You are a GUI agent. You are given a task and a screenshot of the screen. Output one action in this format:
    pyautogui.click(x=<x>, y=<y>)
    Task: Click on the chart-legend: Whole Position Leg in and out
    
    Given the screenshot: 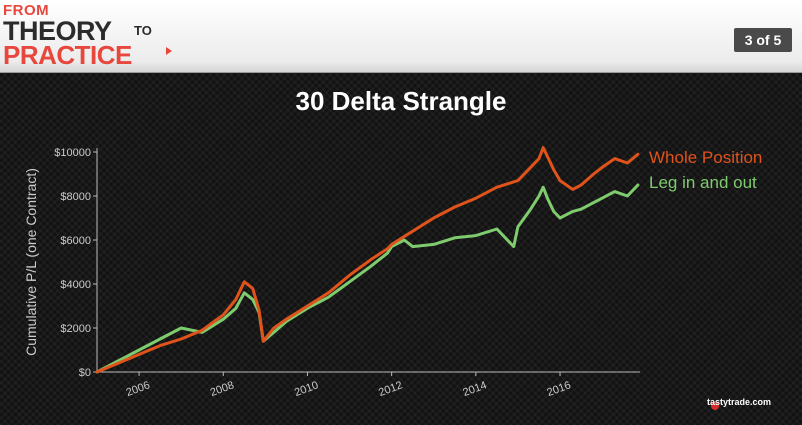 What is the action you would take?
    pyautogui.click(x=705, y=170)
    